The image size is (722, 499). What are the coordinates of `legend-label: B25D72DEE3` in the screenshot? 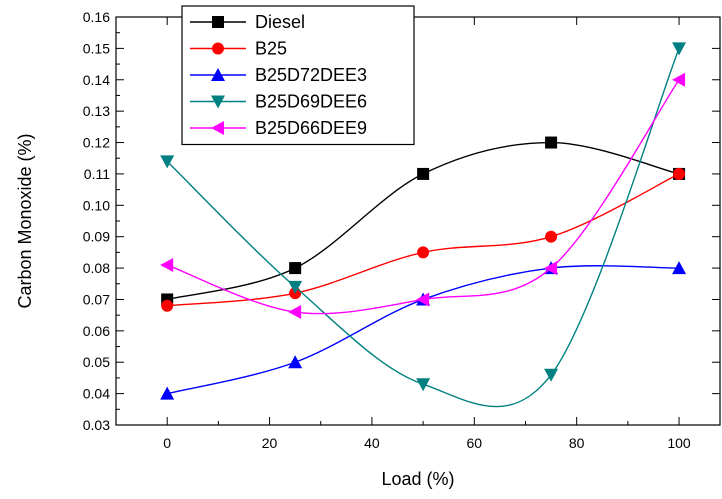 It's located at (311, 75).